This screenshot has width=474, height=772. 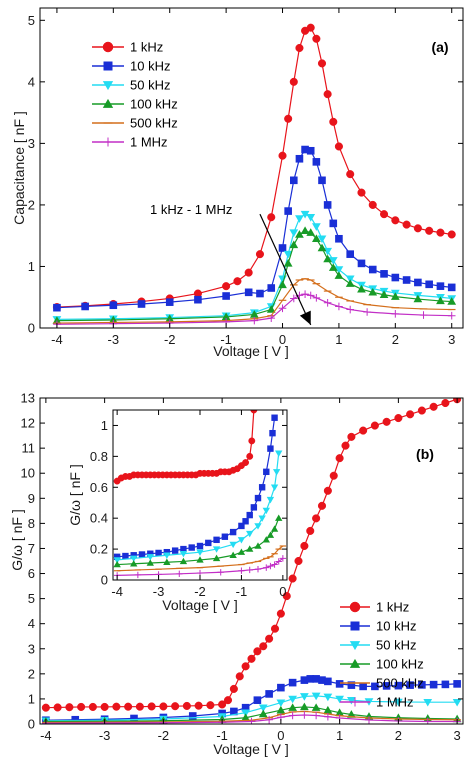 What do you see at coordinates (254, 309) in the screenshot?
I see `panel-a-series-1-mhz` at bounding box center [254, 309].